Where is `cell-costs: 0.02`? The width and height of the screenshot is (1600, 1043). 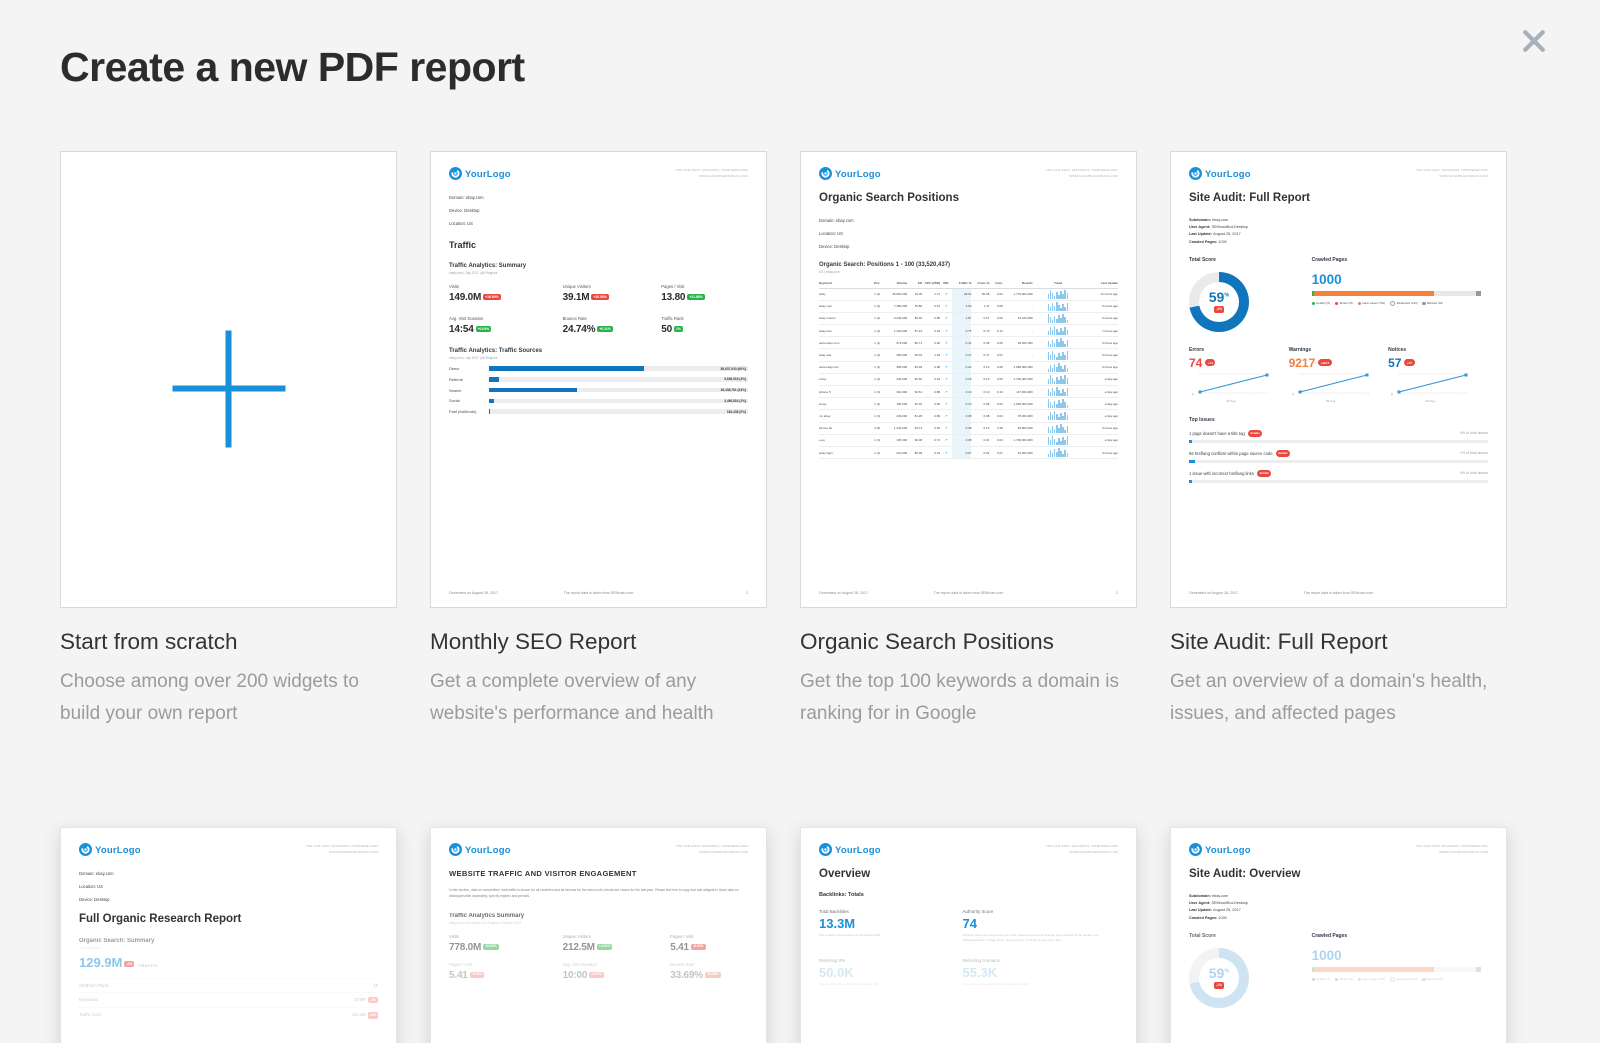 cell-costs: 0.02 is located at coordinates (986, 452).